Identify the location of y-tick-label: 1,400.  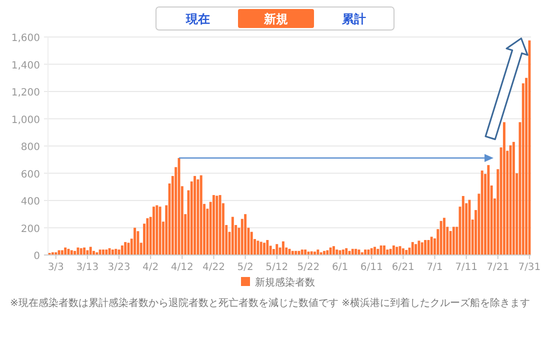
(25, 66).